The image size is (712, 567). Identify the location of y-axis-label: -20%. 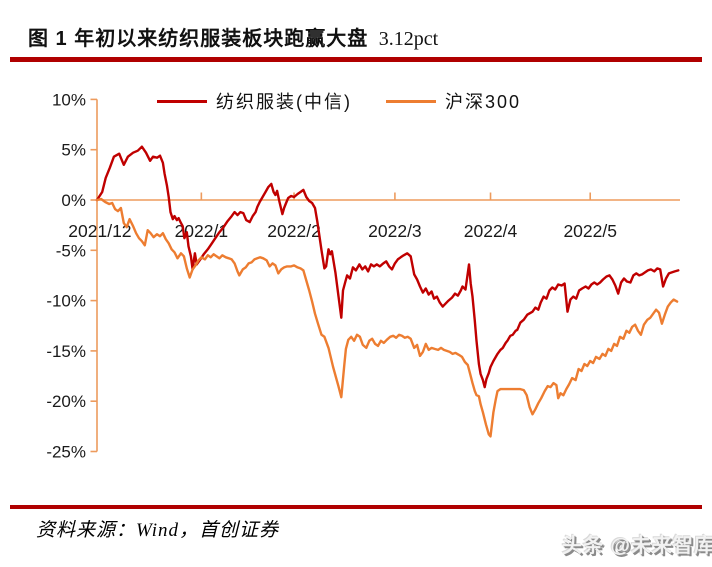
(66, 401).